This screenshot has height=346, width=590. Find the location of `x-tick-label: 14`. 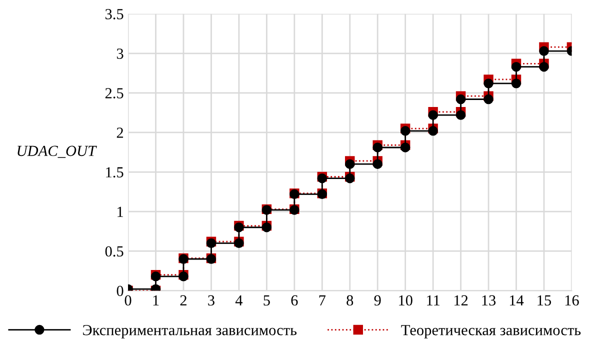

x-tick-label: 14 is located at coordinates (517, 300).